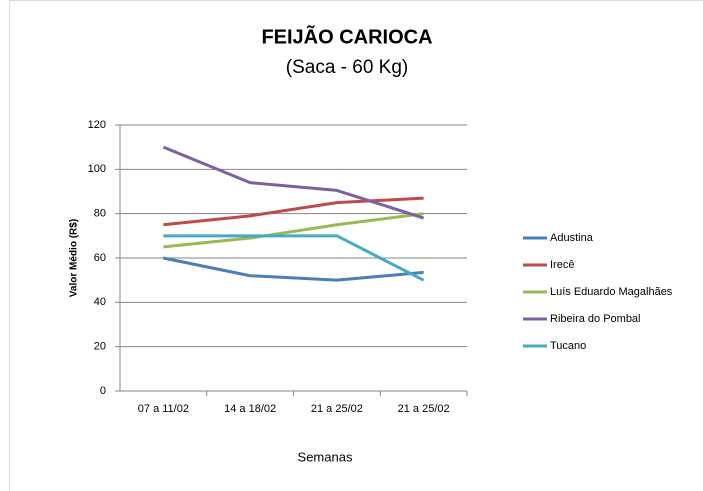 This screenshot has height=491, width=703. Describe the element at coordinates (611, 292) in the screenshot. I see `legend-label: Luís Eduardo Magalhães` at that location.